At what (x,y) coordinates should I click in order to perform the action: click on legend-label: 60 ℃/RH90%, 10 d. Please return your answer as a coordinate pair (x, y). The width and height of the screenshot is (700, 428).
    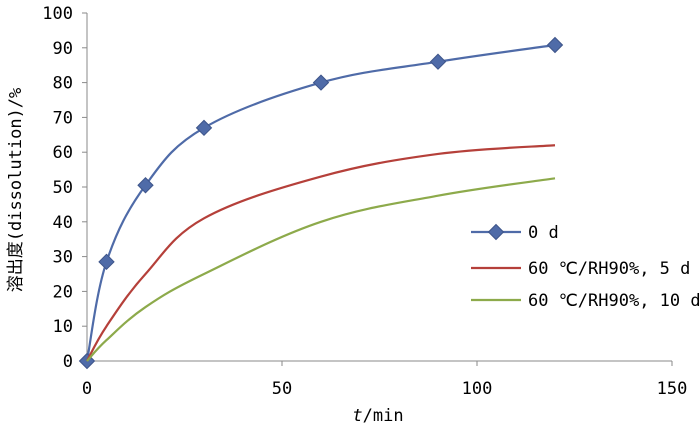
    Looking at the image, I should click on (614, 301).